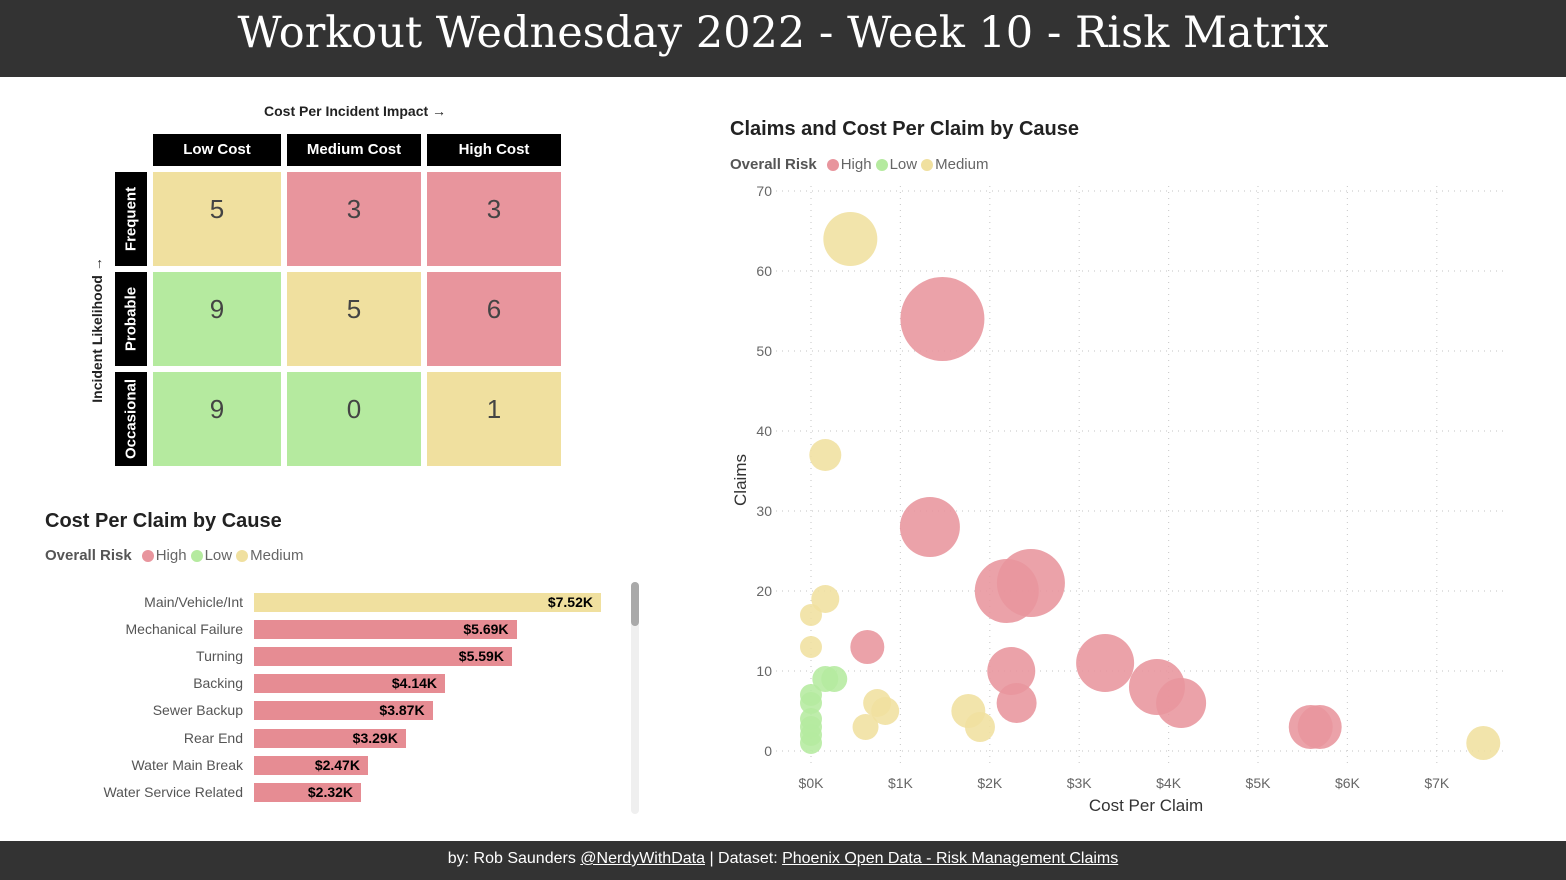  What do you see at coordinates (213, 737) in the screenshot?
I see `bar-category-label: Rear End` at bounding box center [213, 737].